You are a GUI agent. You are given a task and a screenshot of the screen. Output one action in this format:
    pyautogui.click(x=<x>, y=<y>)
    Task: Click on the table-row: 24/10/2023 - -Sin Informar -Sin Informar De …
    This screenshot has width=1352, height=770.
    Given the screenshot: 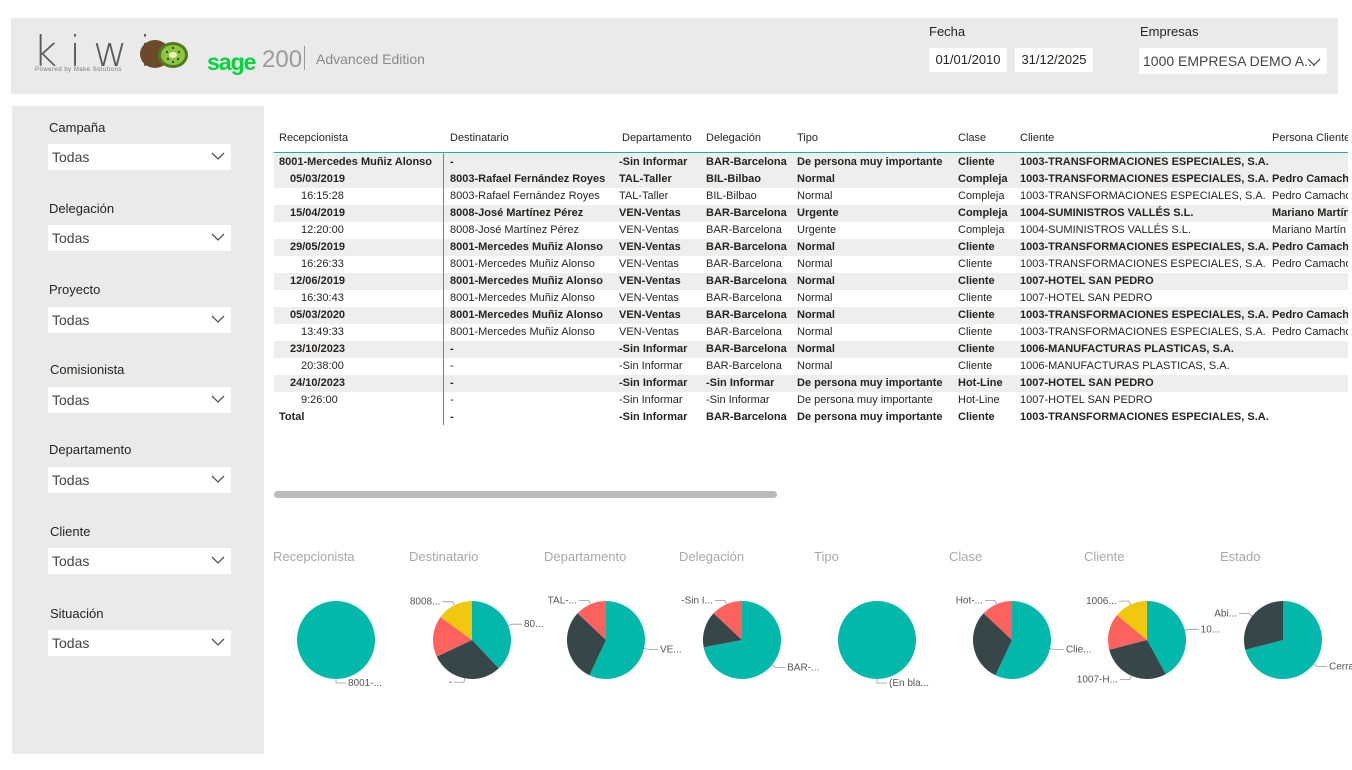 What is the action you would take?
    pyautogui.click(x=811, y=383)
    